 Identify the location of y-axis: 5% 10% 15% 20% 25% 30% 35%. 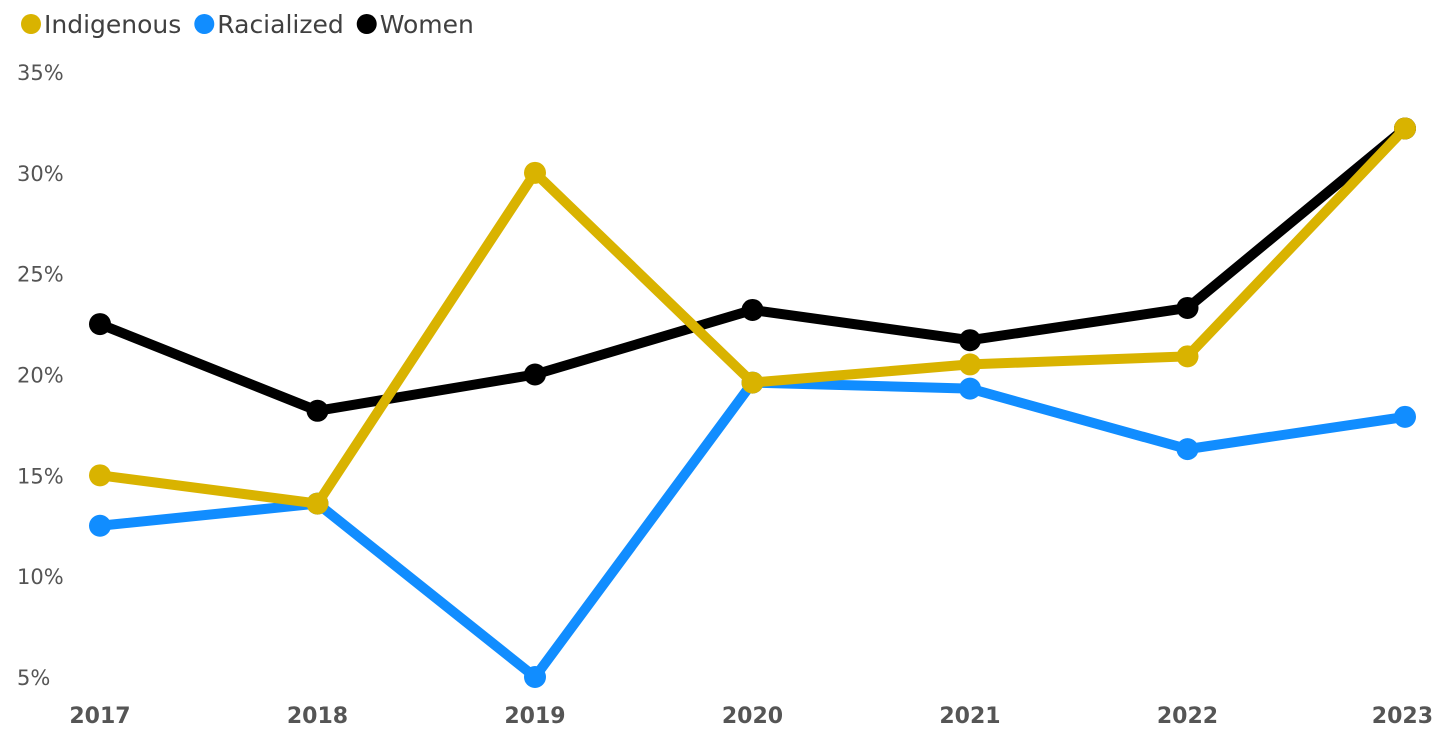
(40, 375).